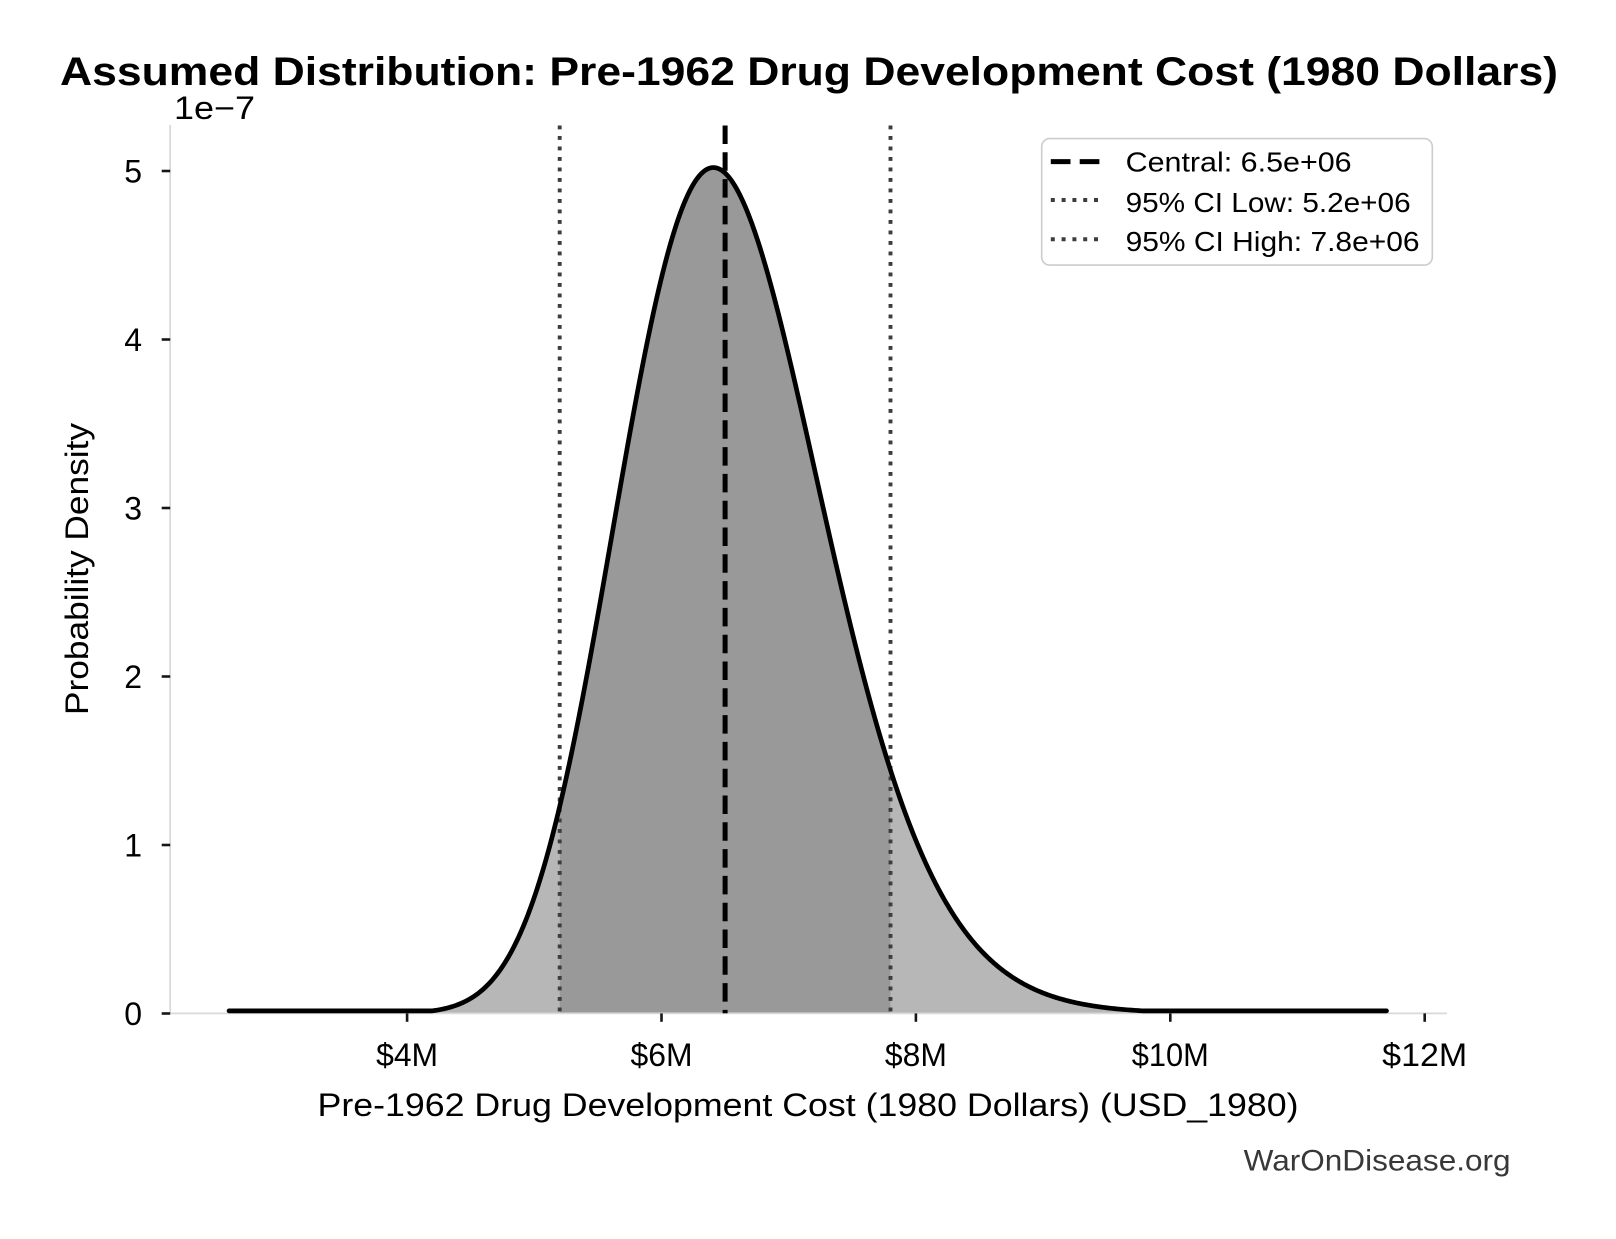 This screenshot has height=1239, width=1616. I want to click on svg-text: Probability Density, so click(77, 569).